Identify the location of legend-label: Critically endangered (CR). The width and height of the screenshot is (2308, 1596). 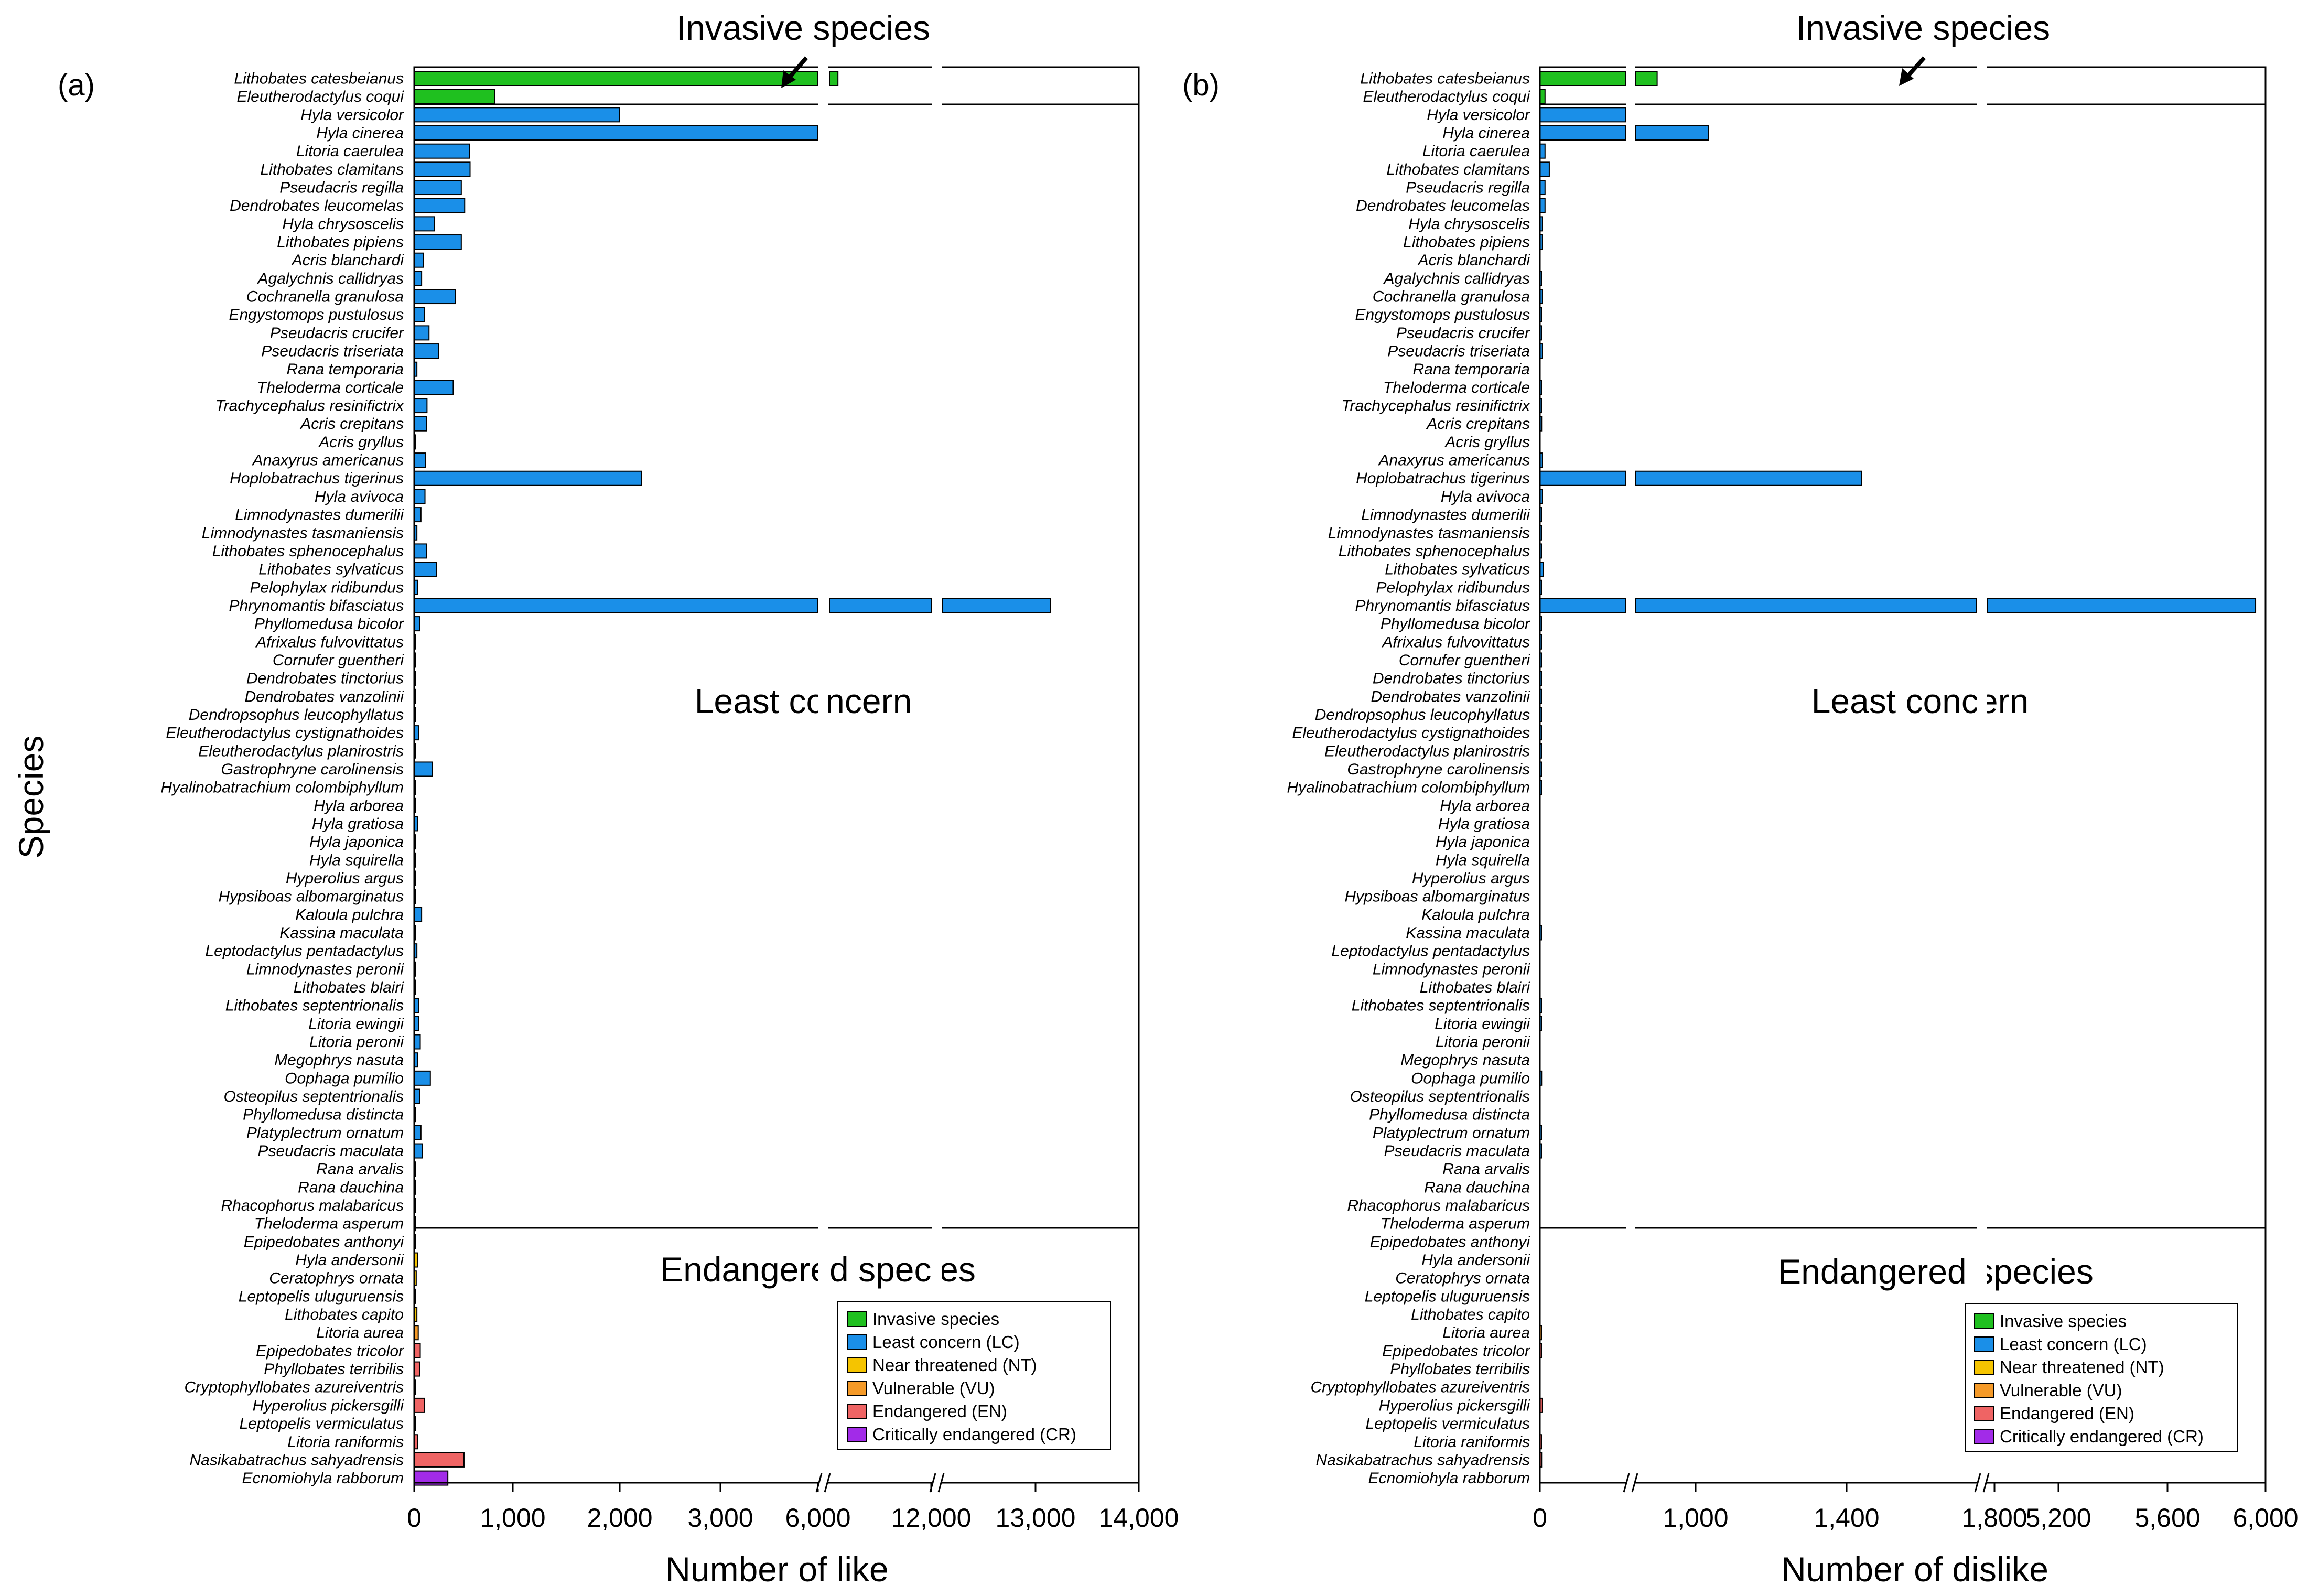
(974, 1434).